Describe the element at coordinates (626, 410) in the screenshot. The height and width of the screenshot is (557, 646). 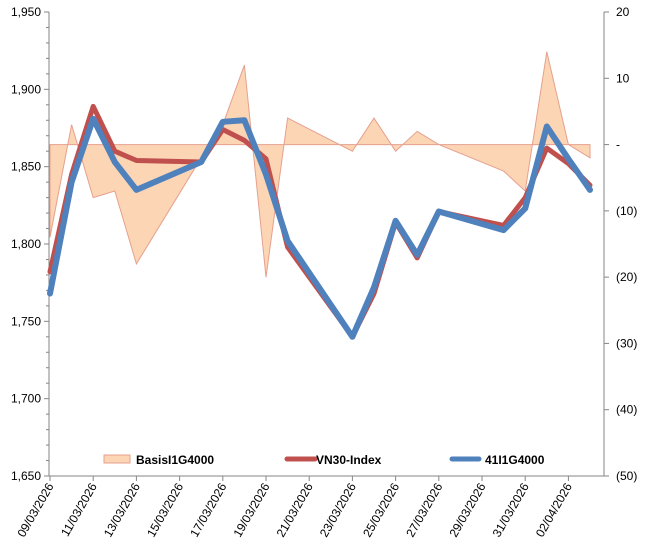
I see `y2-tick-label: (40)` at that location.